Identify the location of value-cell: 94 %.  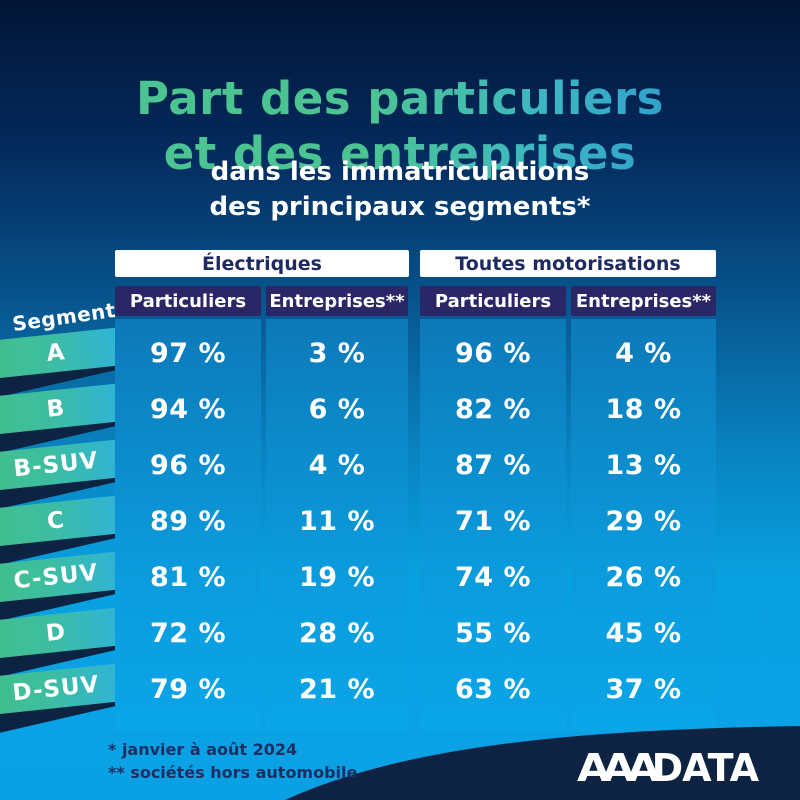
(188, 409).